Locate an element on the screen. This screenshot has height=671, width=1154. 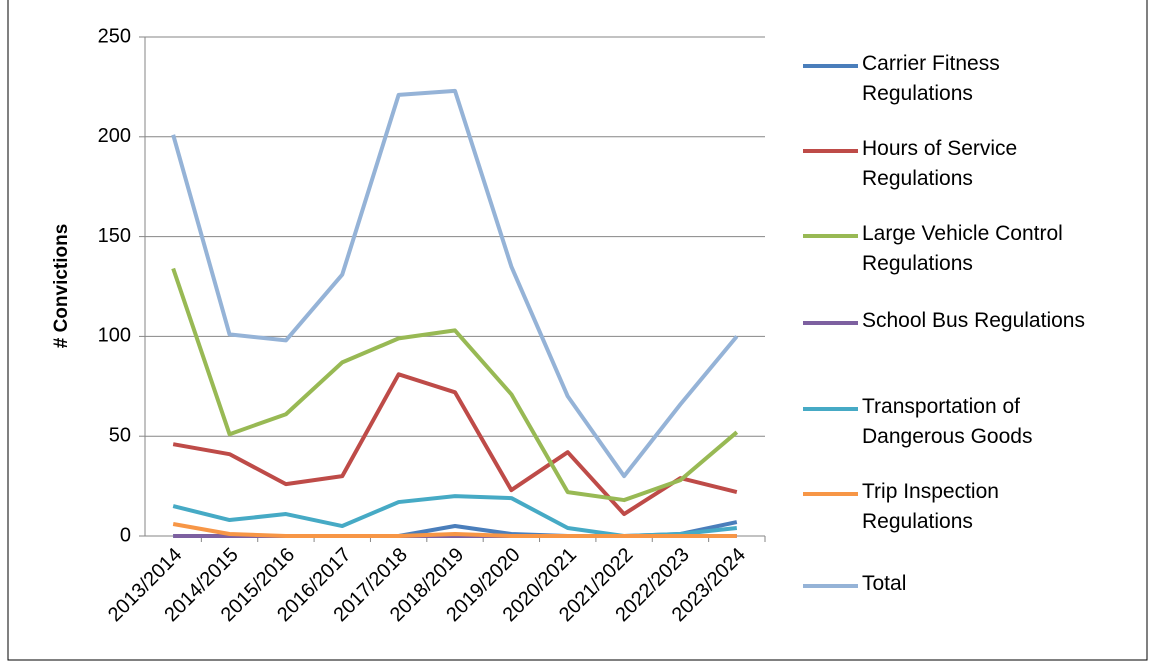
legend-label: Total is located at coordinates (884, 583).